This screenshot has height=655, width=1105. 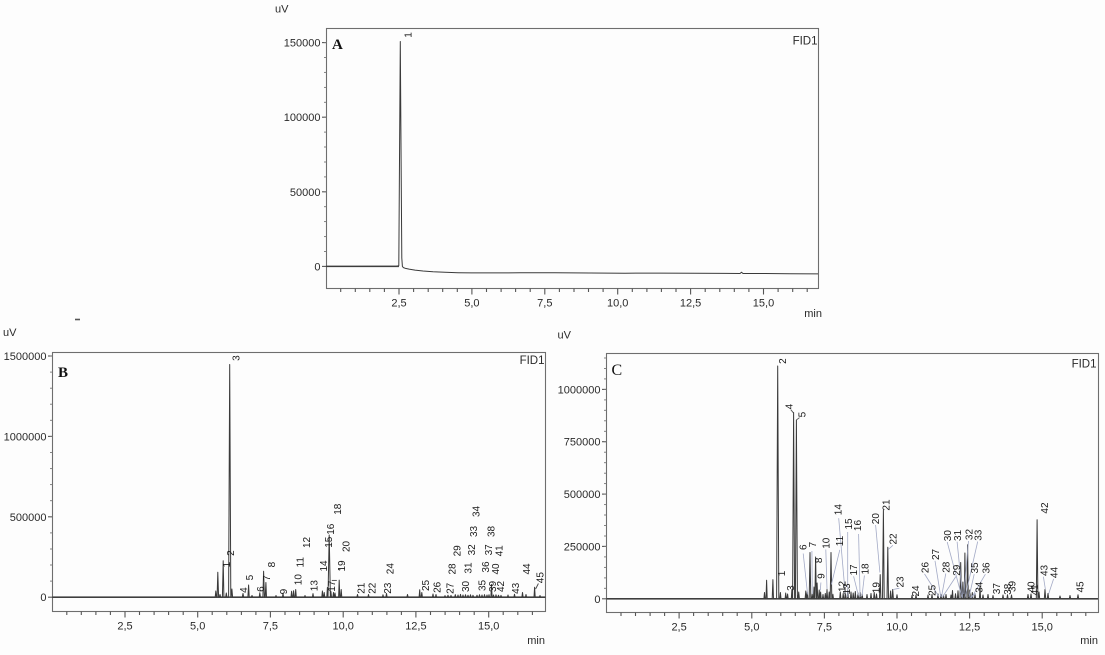 What do you see at coordinates (305, 193) in the screenshot?
I see `svg-text: 50000` at bounding box center [305, 193].